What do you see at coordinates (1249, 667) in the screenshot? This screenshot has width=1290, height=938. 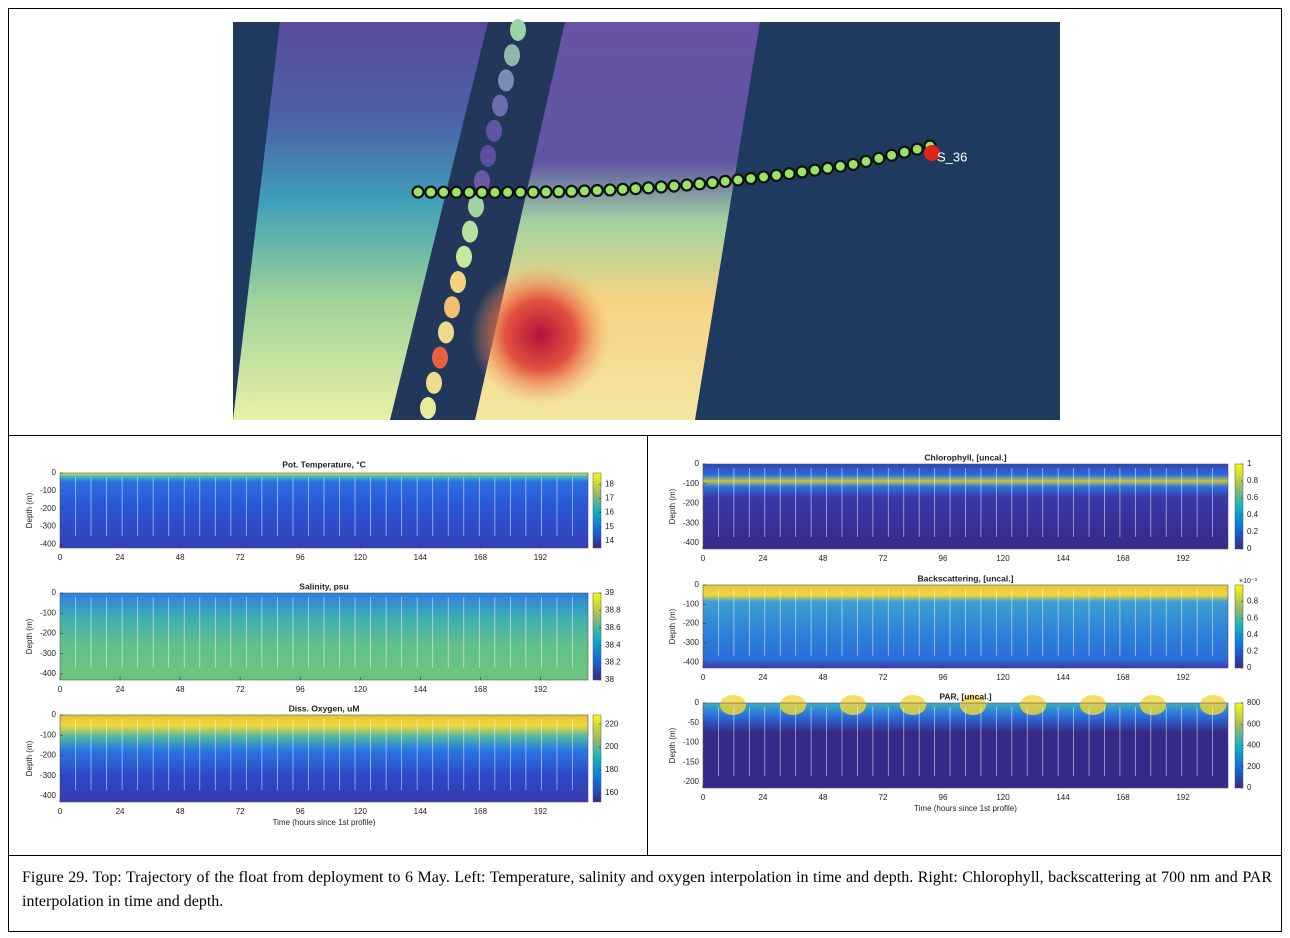 I see `colorbar-tick-label: 0` at bounding box center [1249, 667].